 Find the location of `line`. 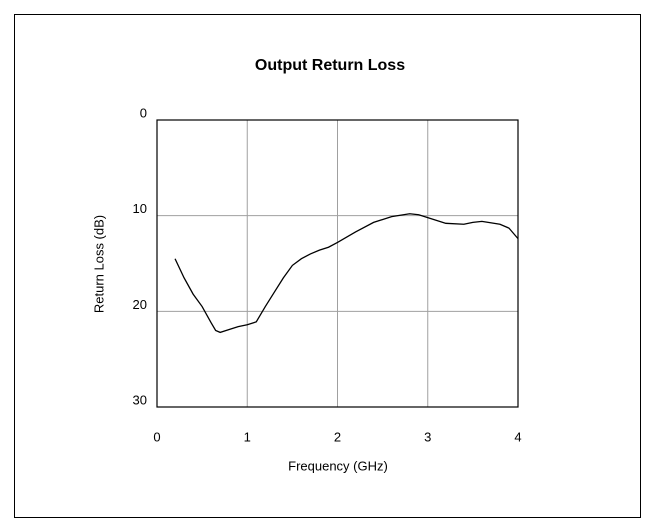

line is located at coordinates (346, 273).